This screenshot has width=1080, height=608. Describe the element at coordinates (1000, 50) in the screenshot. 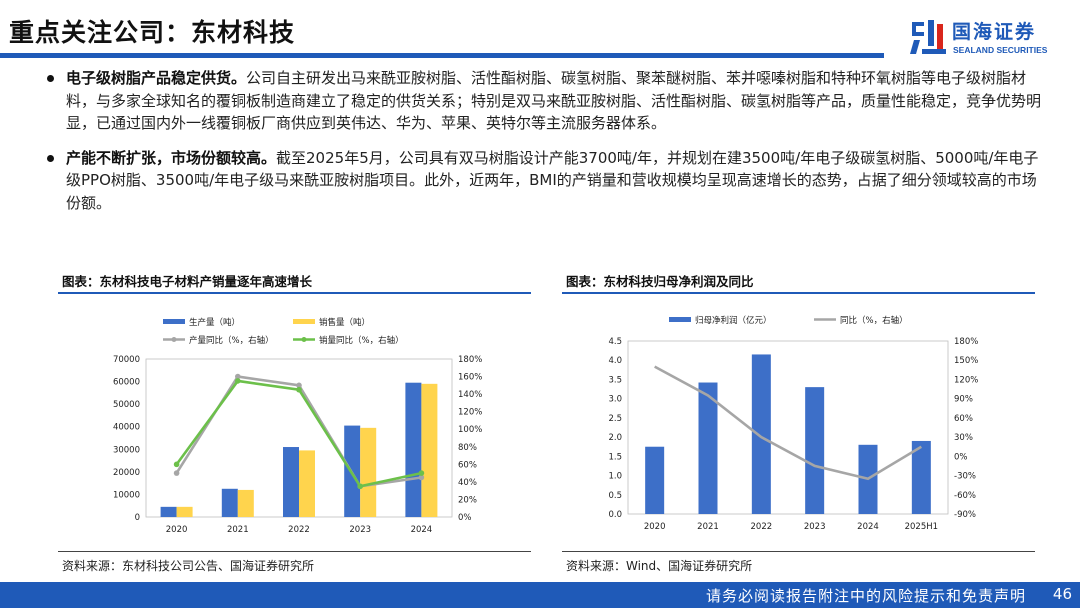

I see `logo-english-name: SEALAND SECURITIES` at that location.